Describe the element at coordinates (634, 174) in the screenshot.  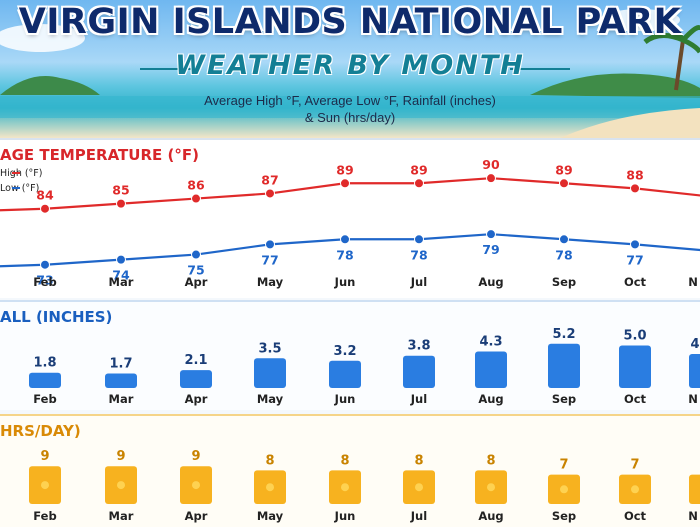
I see `high-temp-label: 88` at that location.